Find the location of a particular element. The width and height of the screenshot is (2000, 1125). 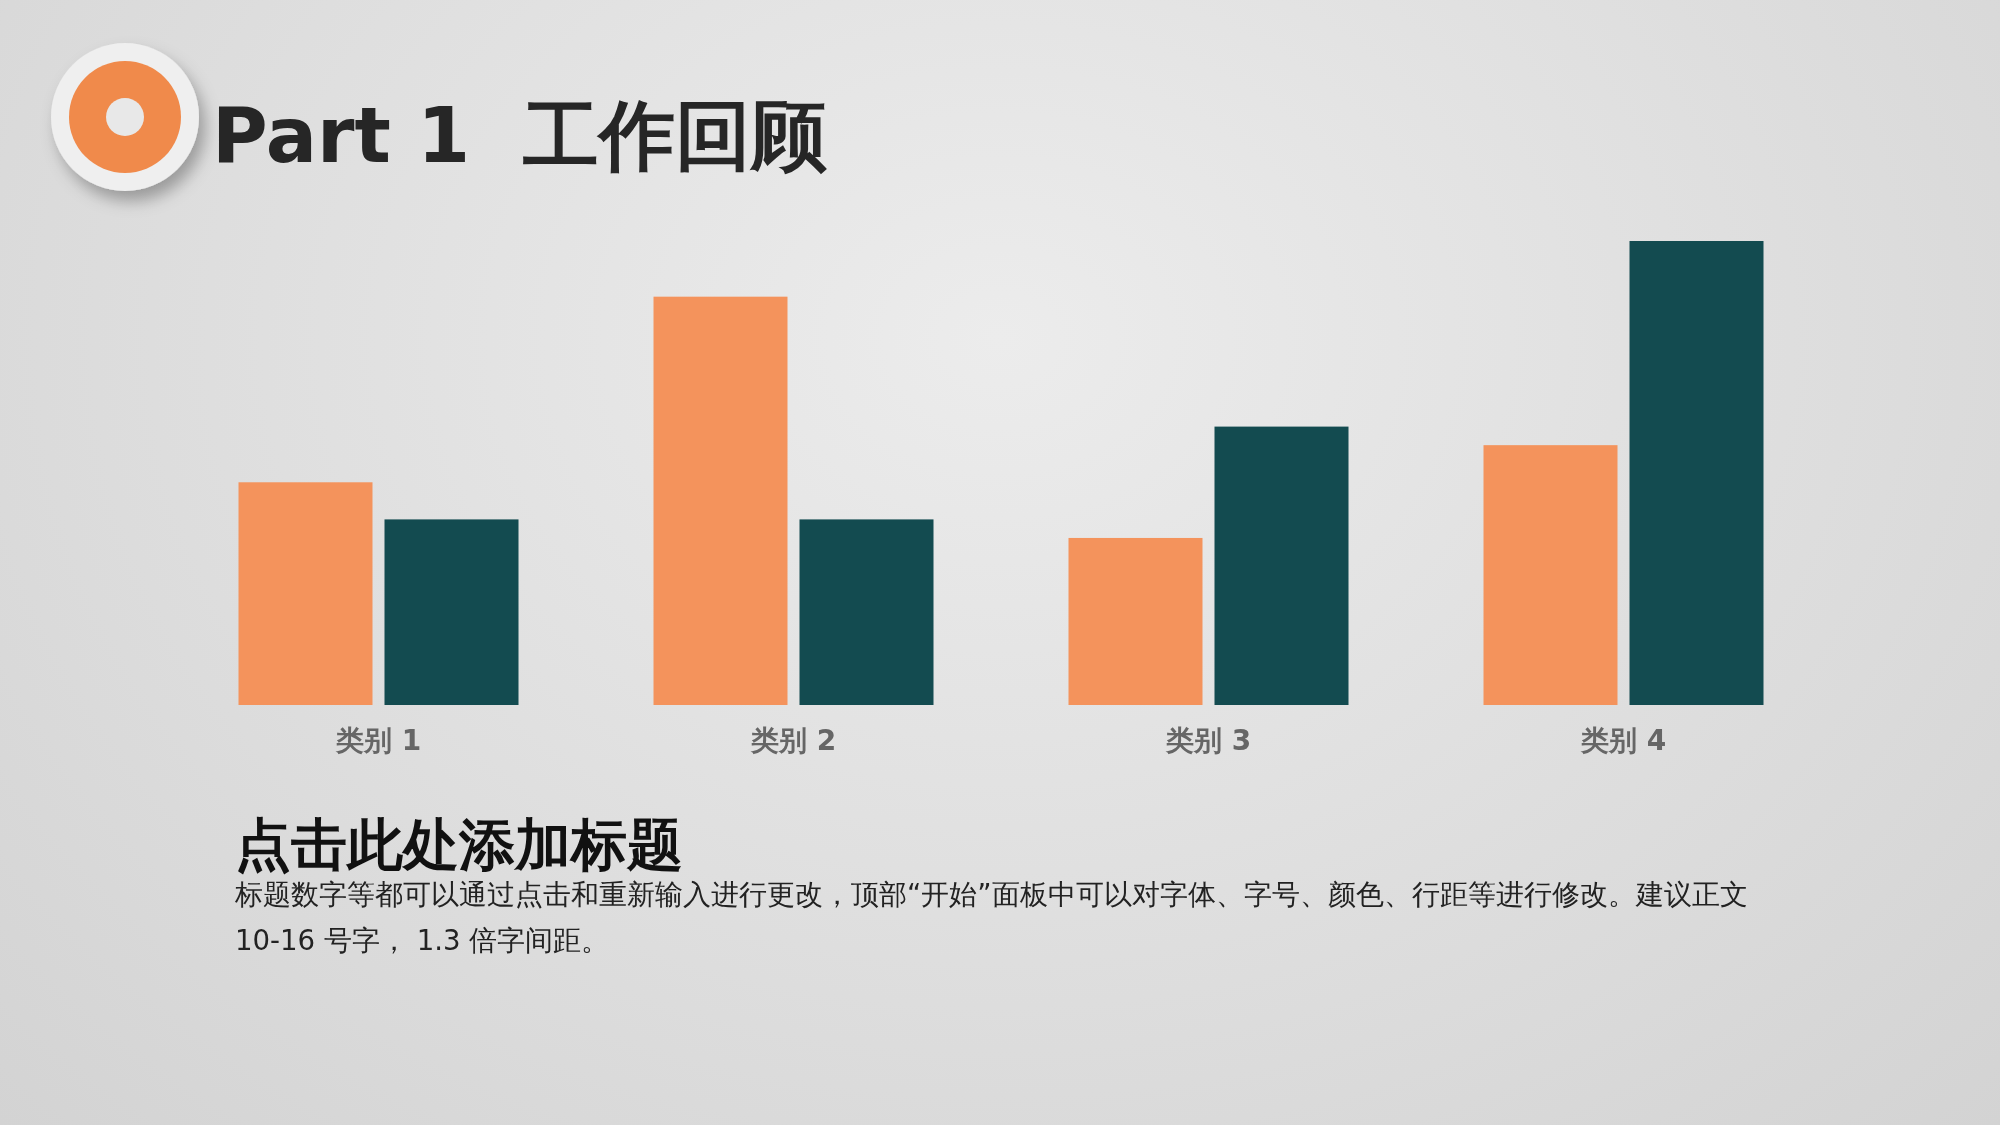

x-tick-label: 类别 4 is located at coordinates (1623, 740).